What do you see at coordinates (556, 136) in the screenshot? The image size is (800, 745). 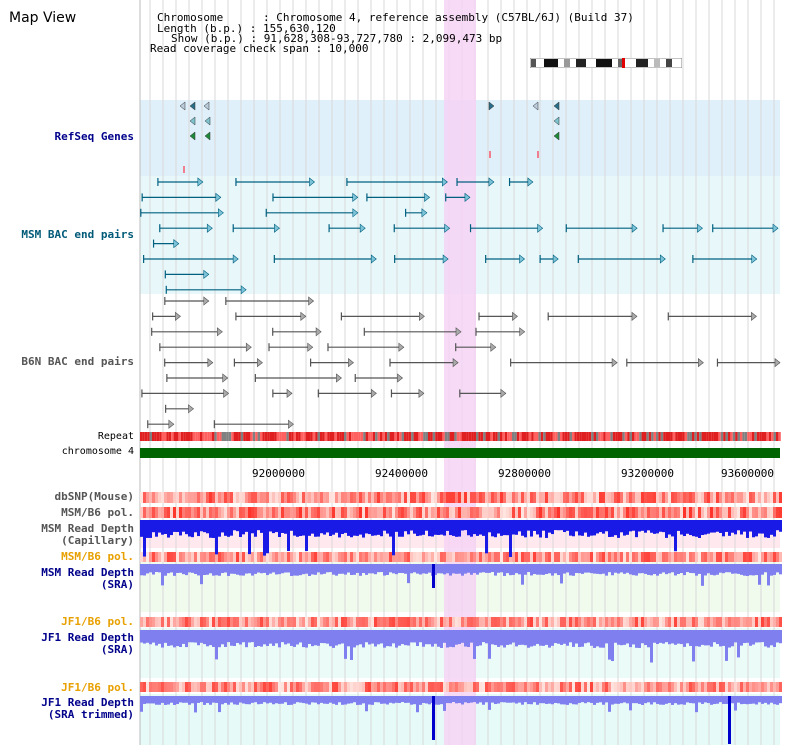 I see `refseq-gene-mark` at bounding box center [556, 136].